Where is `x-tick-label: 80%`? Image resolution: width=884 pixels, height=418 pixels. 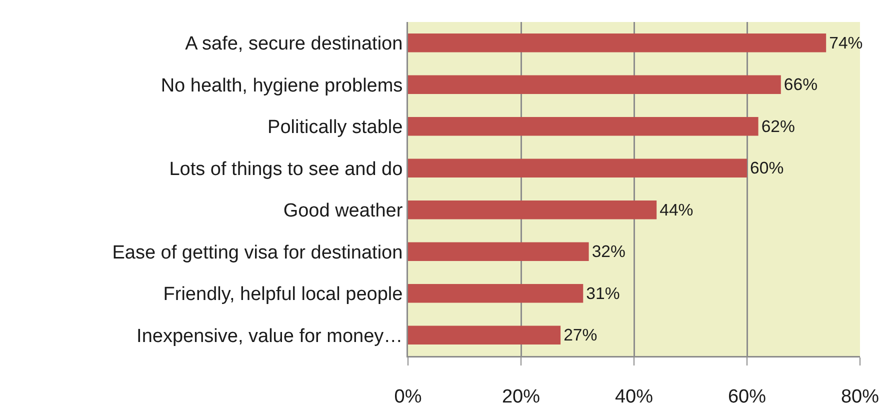 x-tick-label: 80% is located at coordinates (860, 397).